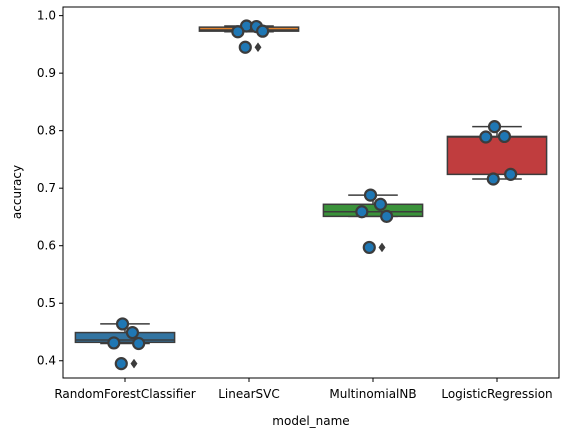  Describe the element at coordinates (46, 73) in the screenshot. I see `y-tick-label: 0.9` at that location.